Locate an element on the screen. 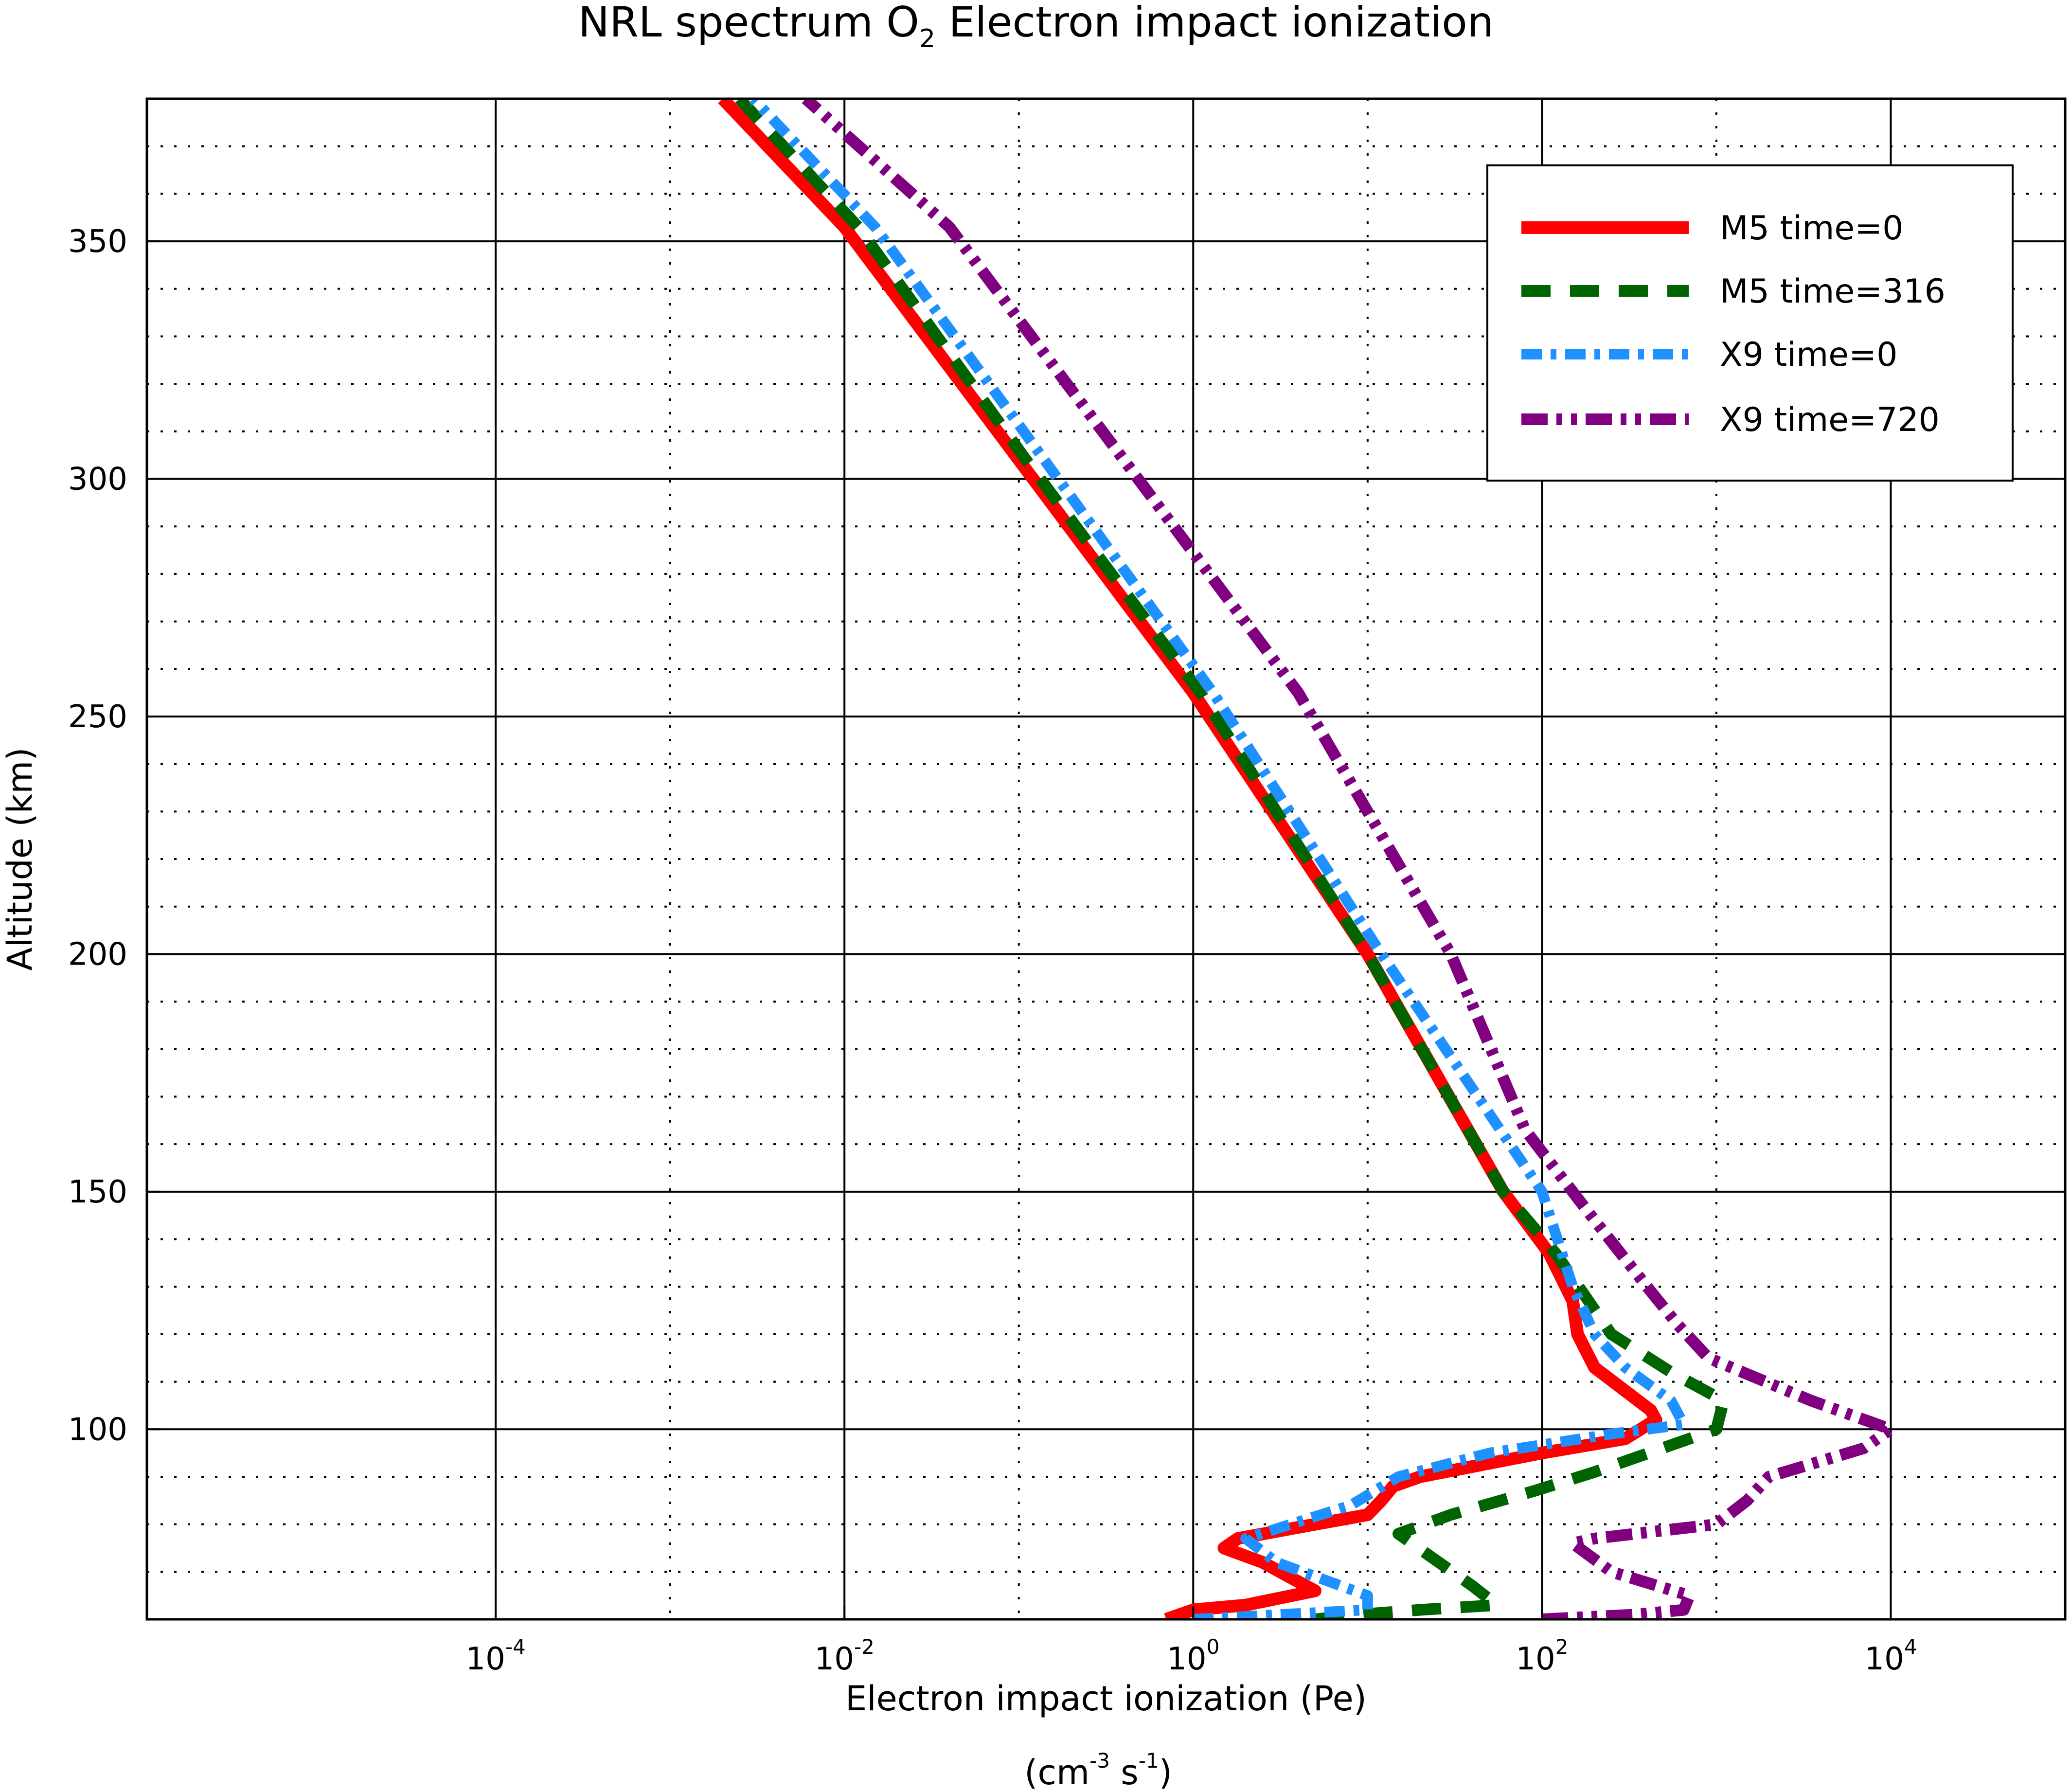 The height and width of the screenshot is (1792, 2071). y-tick-label: 100 is located at coordinates (97, 1430).